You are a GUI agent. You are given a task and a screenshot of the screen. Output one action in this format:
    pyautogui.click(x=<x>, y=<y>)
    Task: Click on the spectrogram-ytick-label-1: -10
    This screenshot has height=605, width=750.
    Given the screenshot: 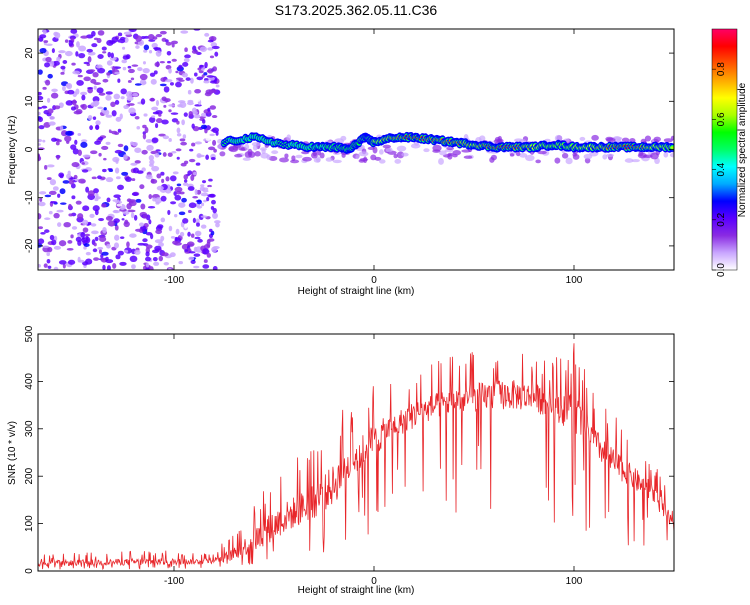 What is the action you would take?
    pyautogui.click(x=29, y=197)
    